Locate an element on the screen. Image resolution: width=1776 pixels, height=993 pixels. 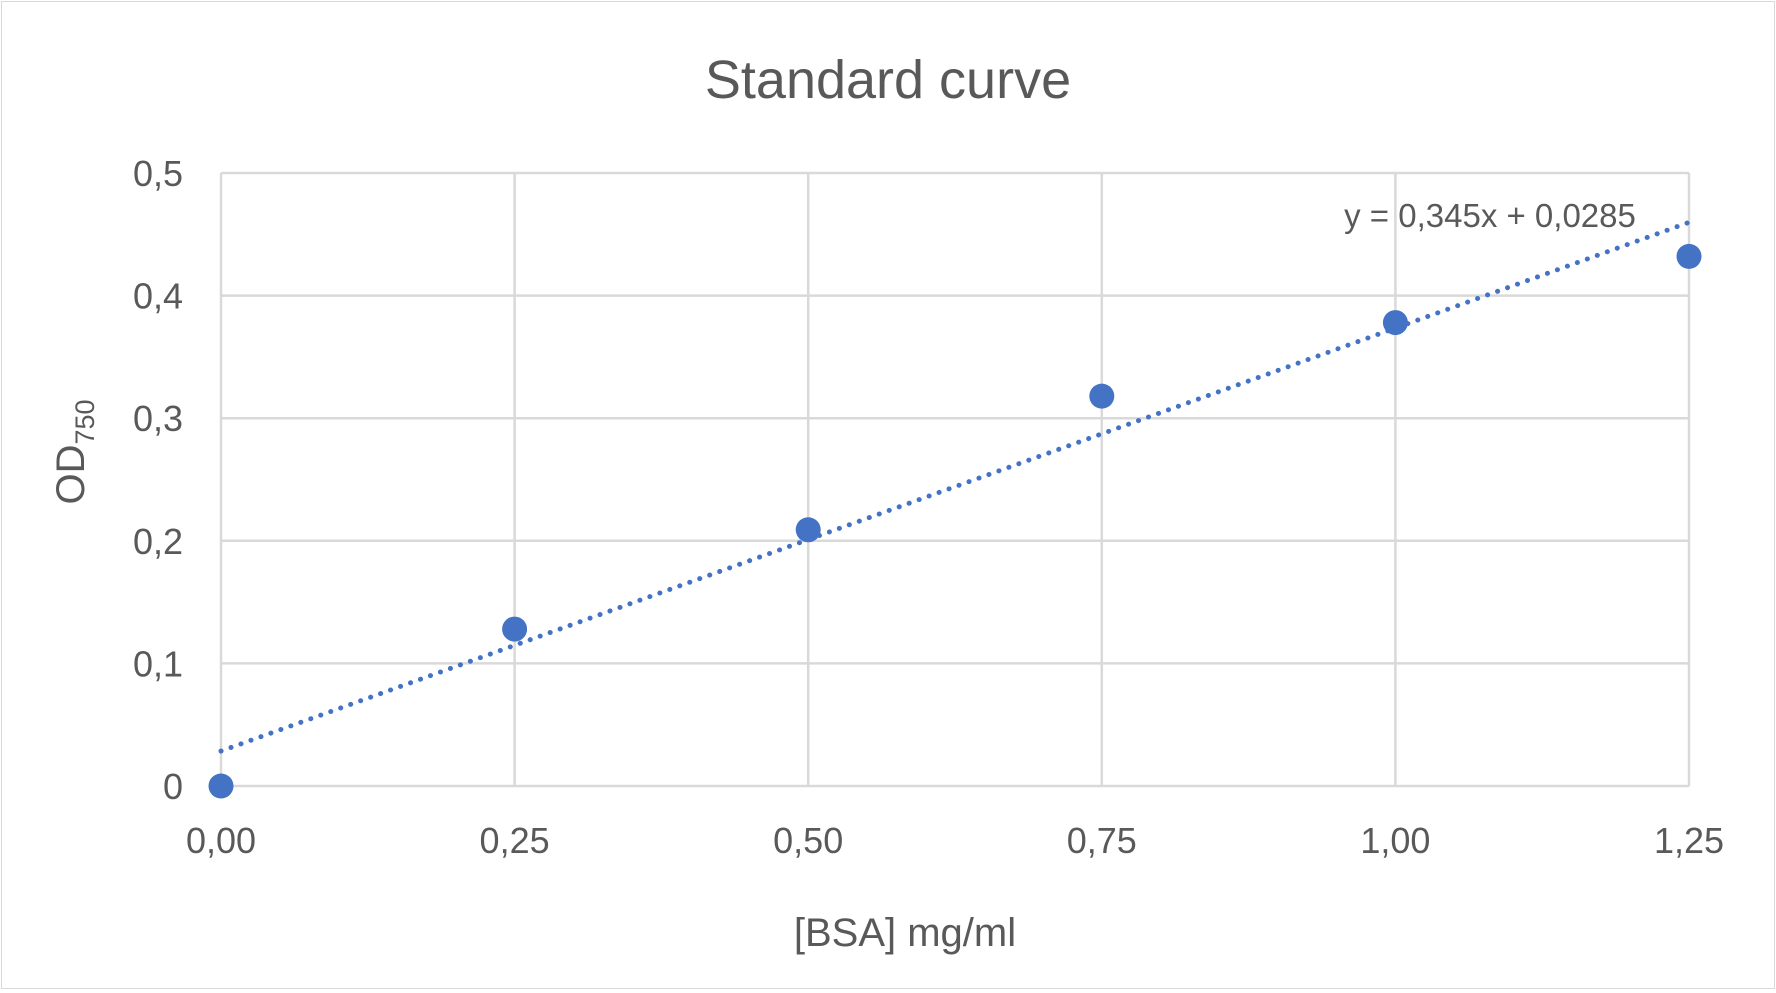
y-tick-label: 0,3 is located at coordinates (158, 418).